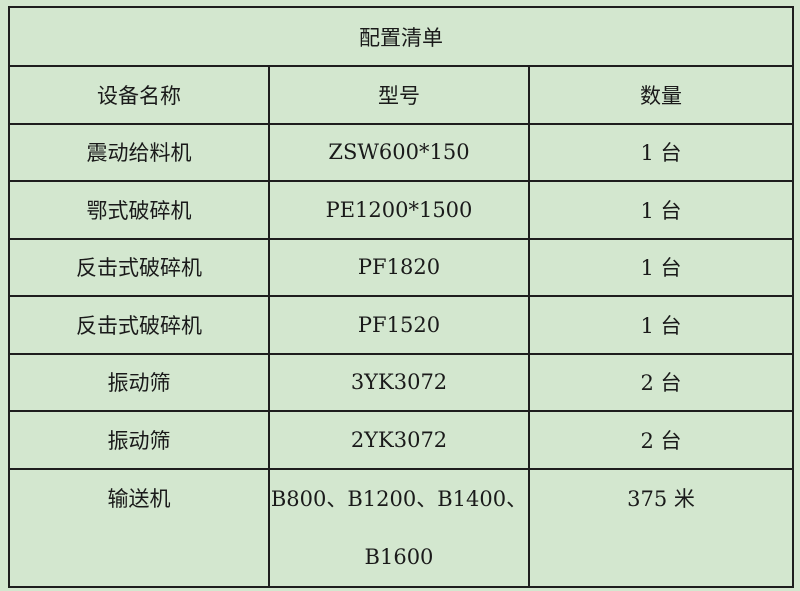 The image size is (800, 591). I want to click on table-title: 配置清单, so click(401, 36).